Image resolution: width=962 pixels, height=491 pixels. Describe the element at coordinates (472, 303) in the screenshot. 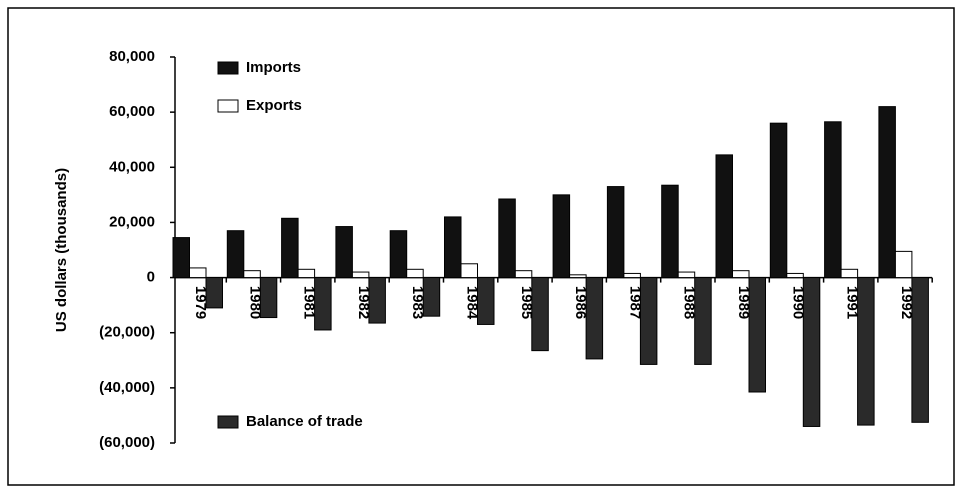

I see `x-tick-label: 1984` at that location.